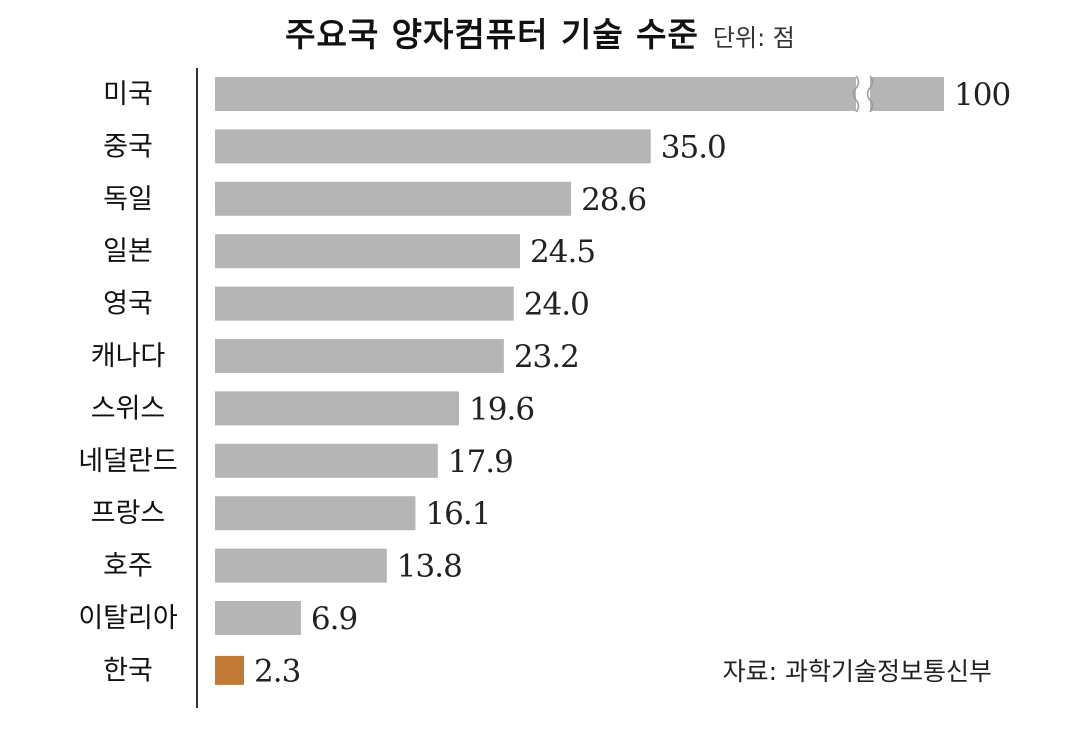 The image size is (1080, 732). Describe the element at coordinates (562, 252) in the screenshot. I see `value-label: 24.5` at that location.